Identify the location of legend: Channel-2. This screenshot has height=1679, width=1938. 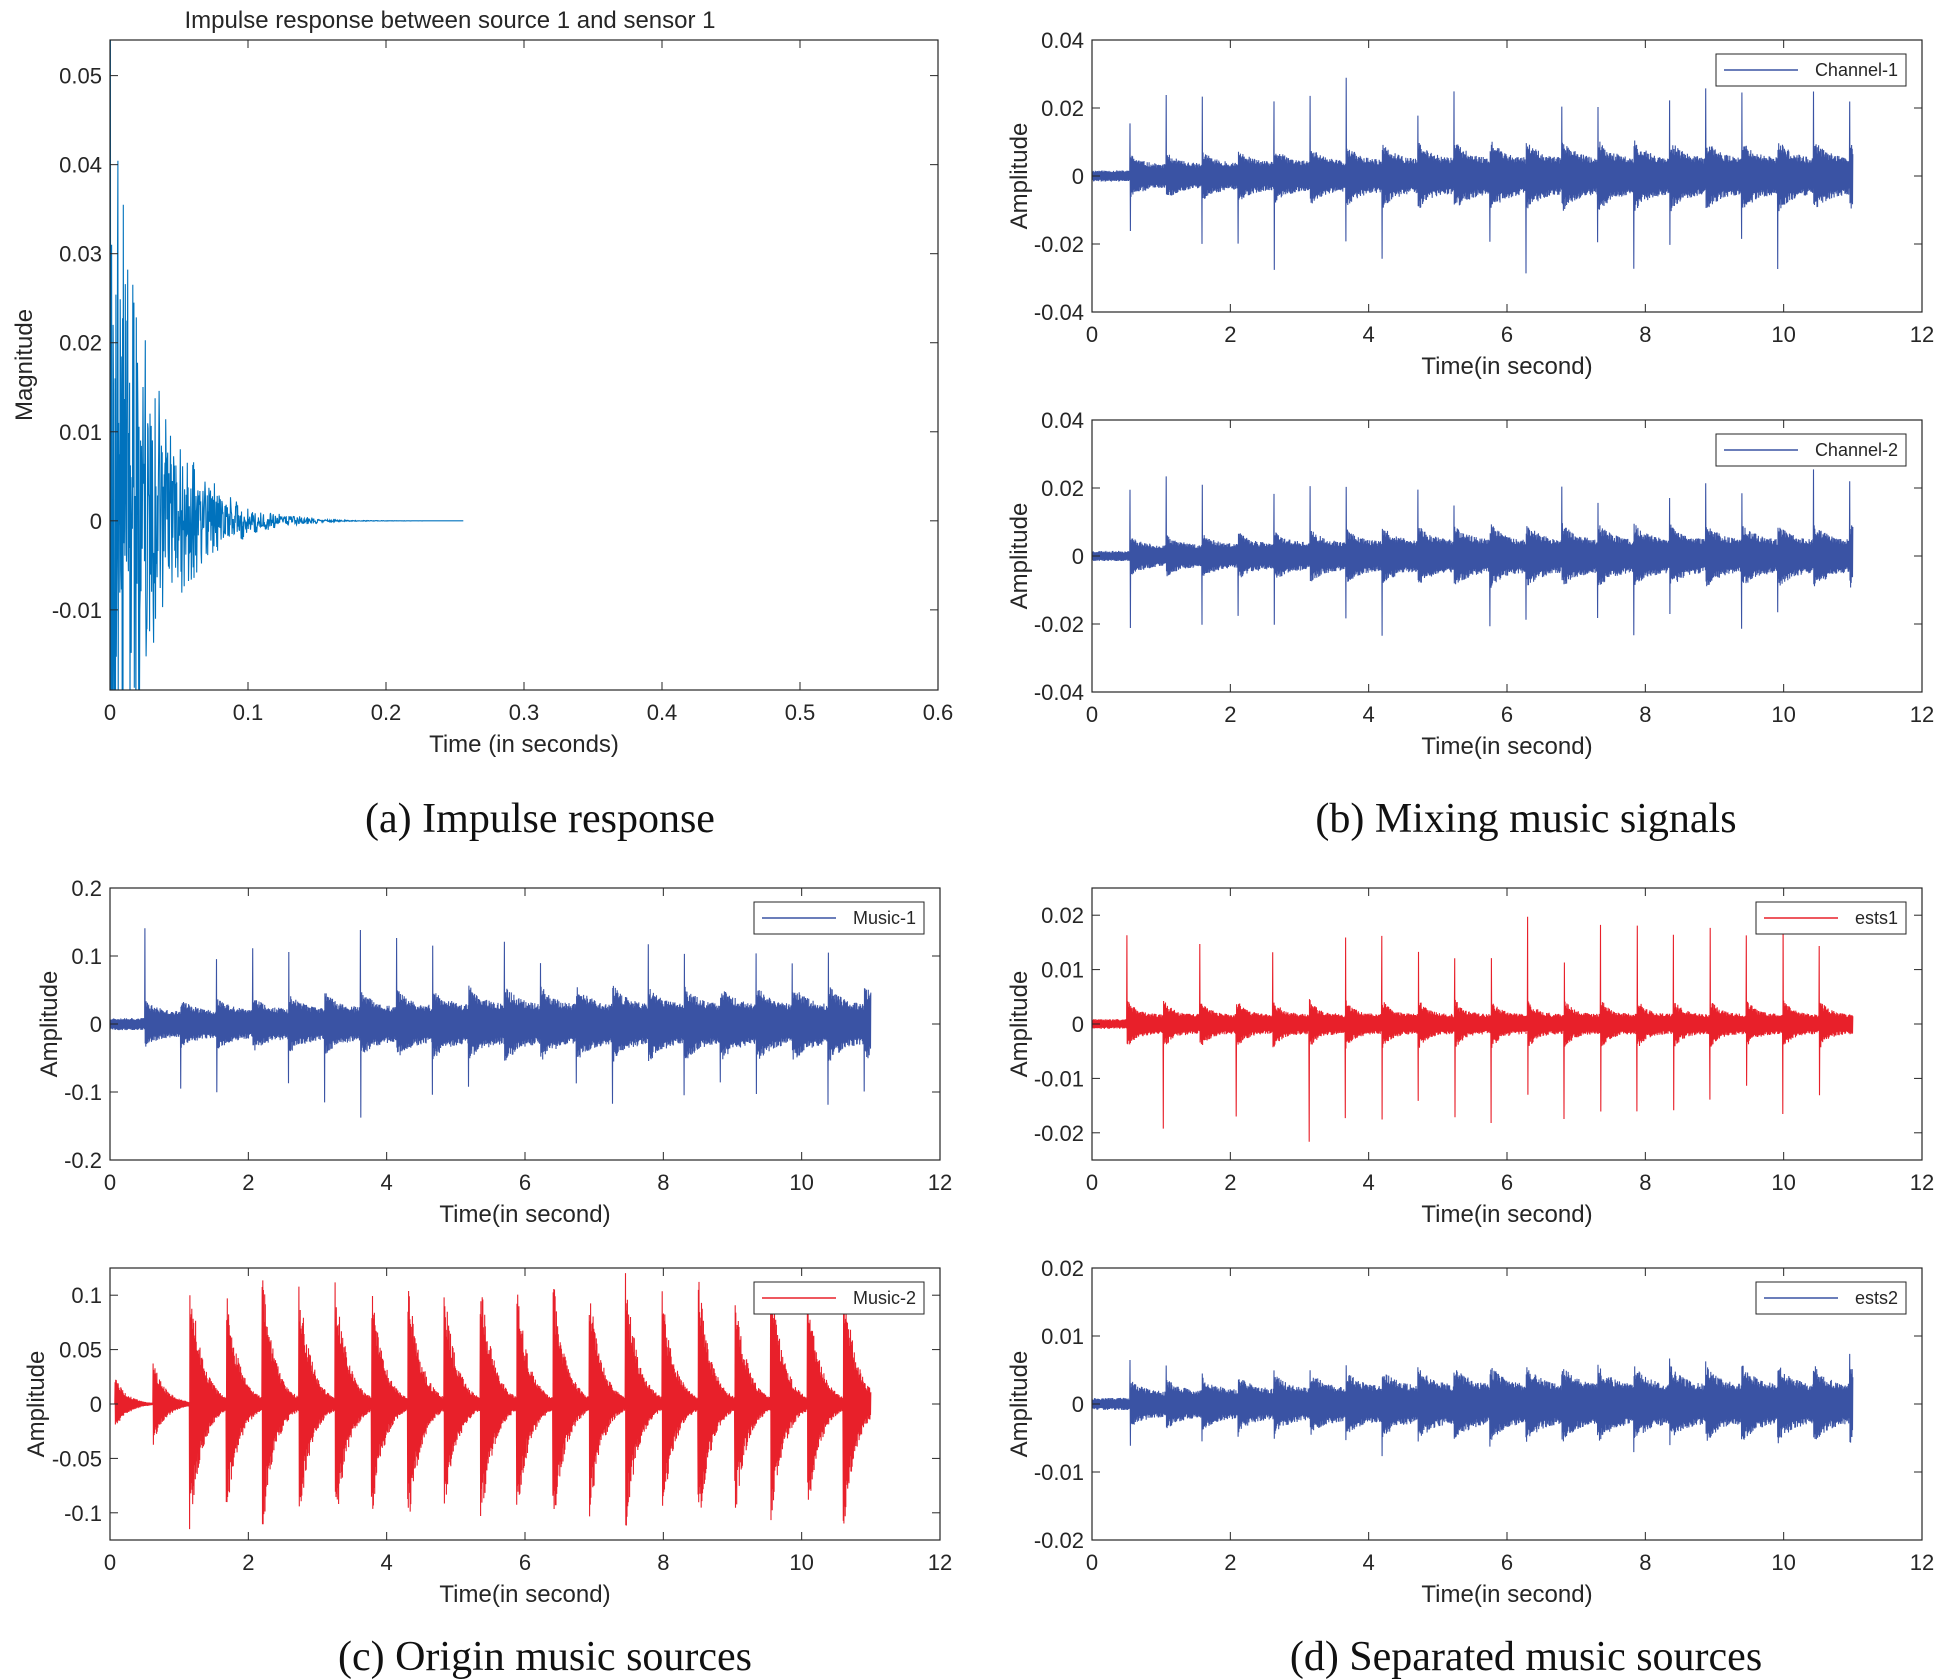
(1811, 450).